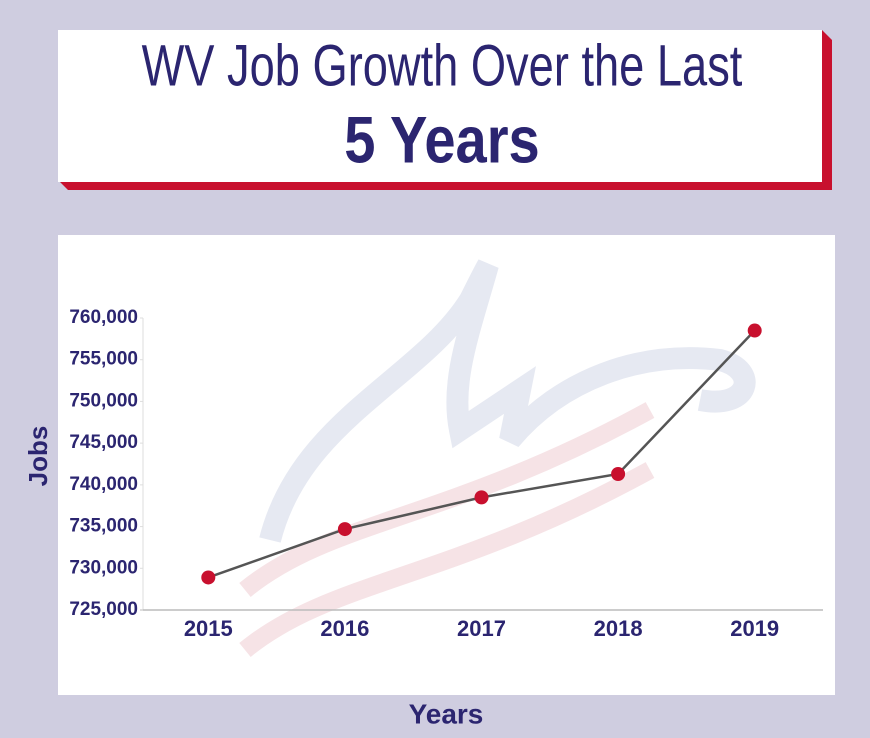 The height and width of the screenshot is (738, 870). I want to click on x-tick-label: 2015, so click(208, 628).